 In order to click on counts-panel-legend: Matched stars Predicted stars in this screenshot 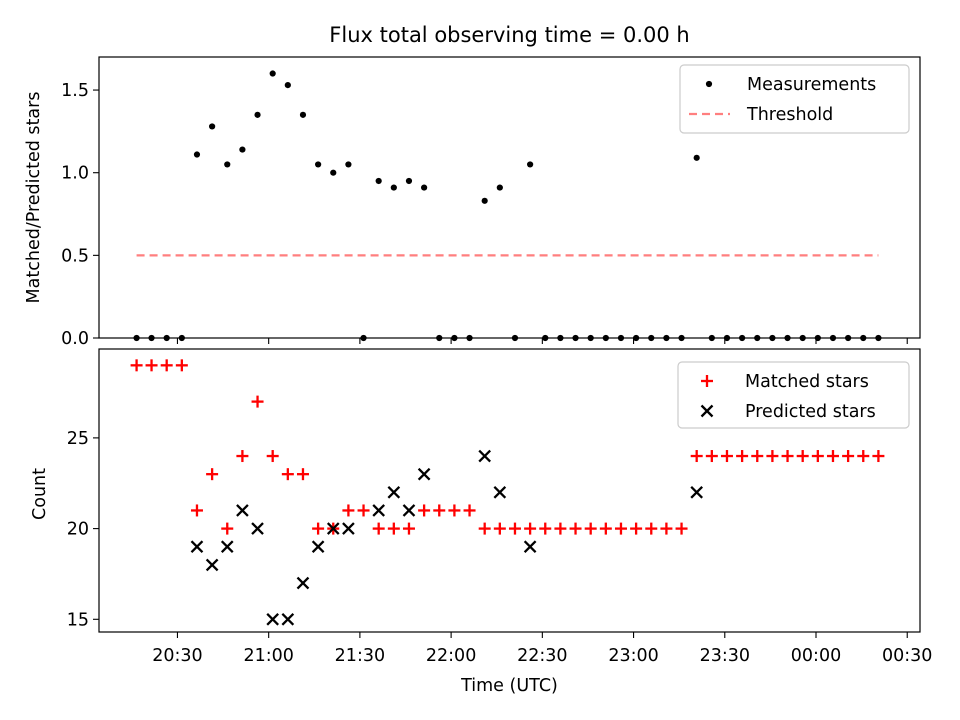, I will do `click(793, 395)`.